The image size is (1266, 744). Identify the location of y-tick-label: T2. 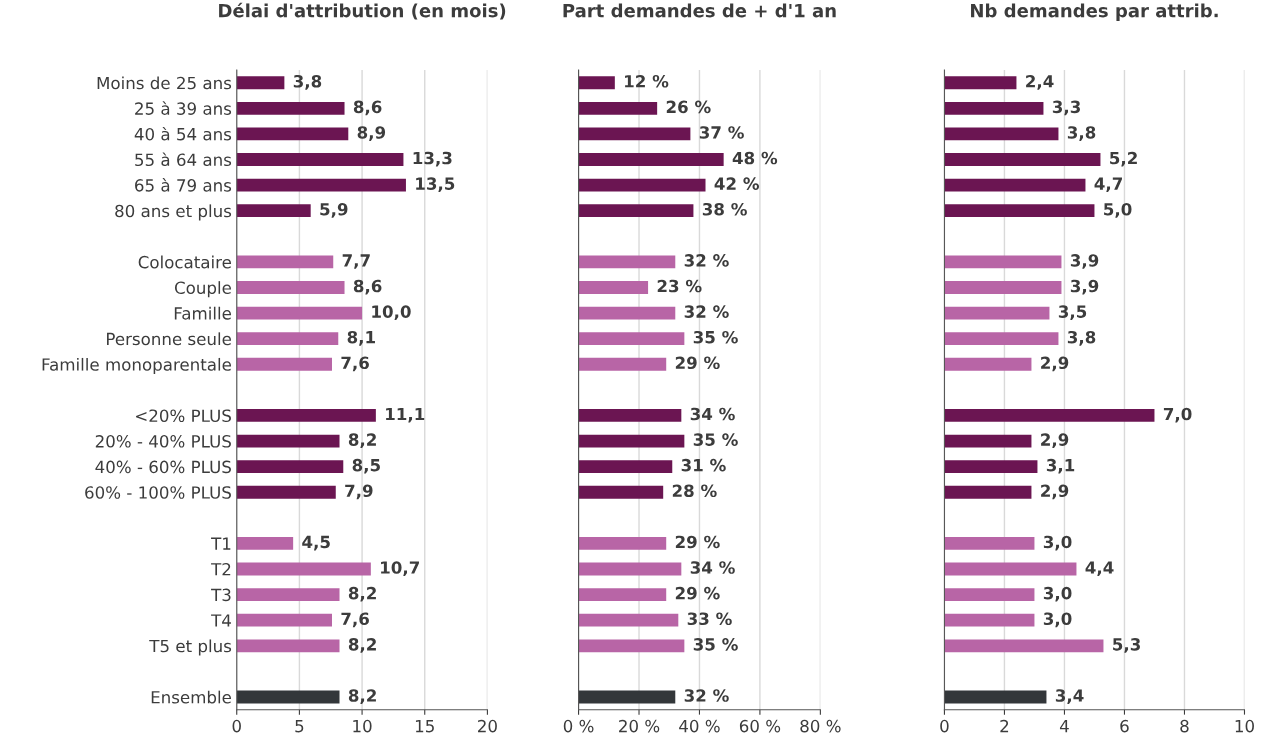
(221, 569).